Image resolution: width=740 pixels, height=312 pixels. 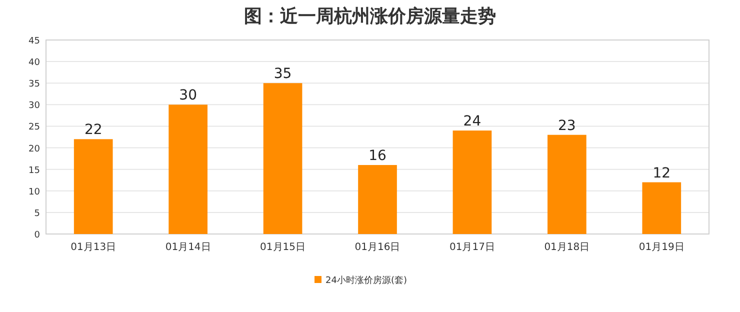 What do you see at coordinates (377, 156) in the screenshot?
I see `data-label: 16` at bounding box center [377, 156].